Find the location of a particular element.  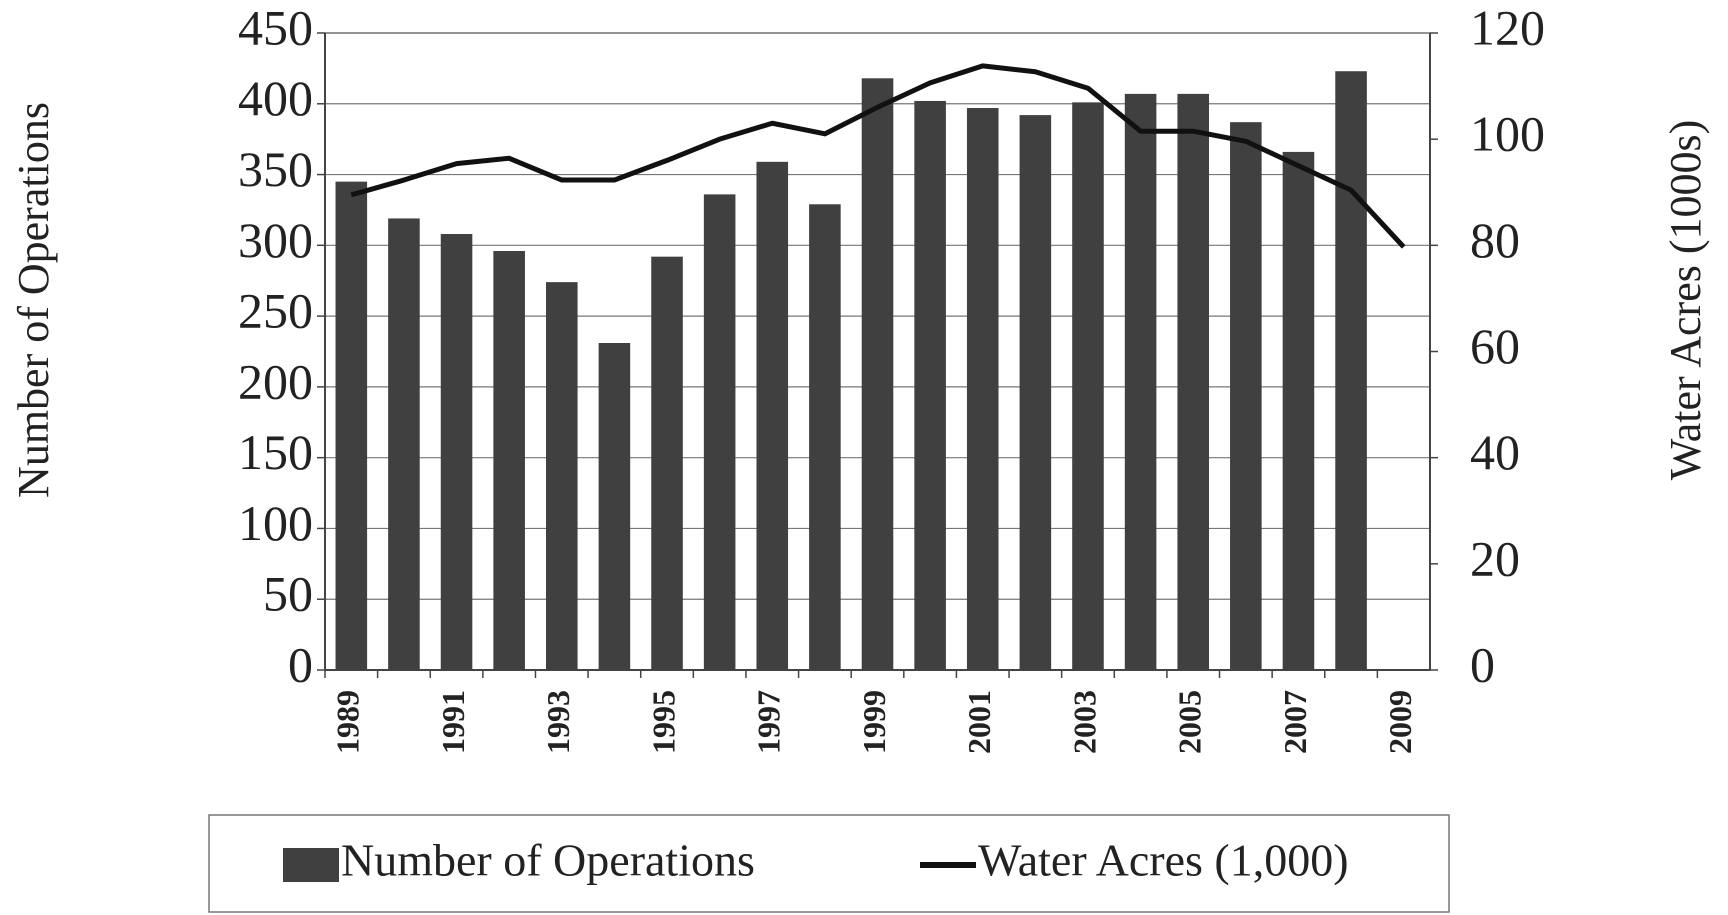

x-tick-label: 1999 is located at coordinates (874, 722).